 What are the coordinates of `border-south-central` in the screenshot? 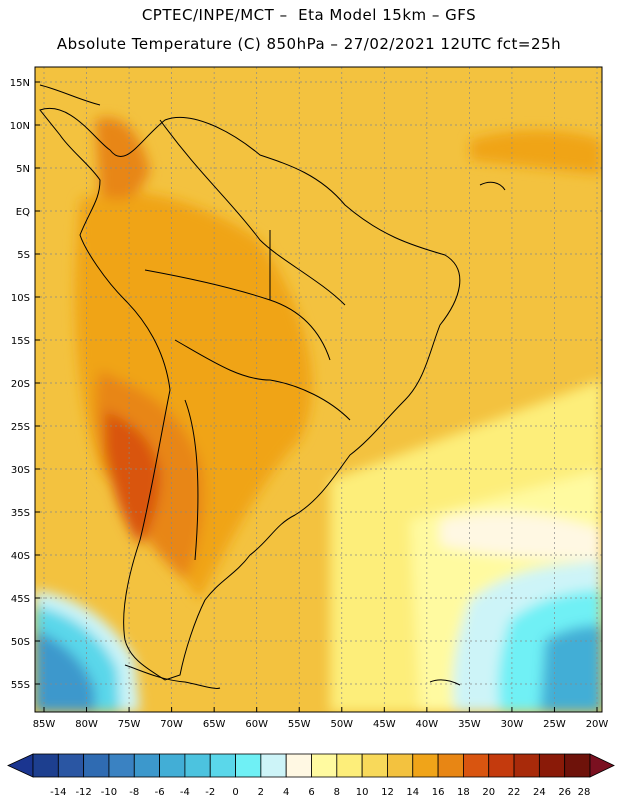 It's located at (262, 380).